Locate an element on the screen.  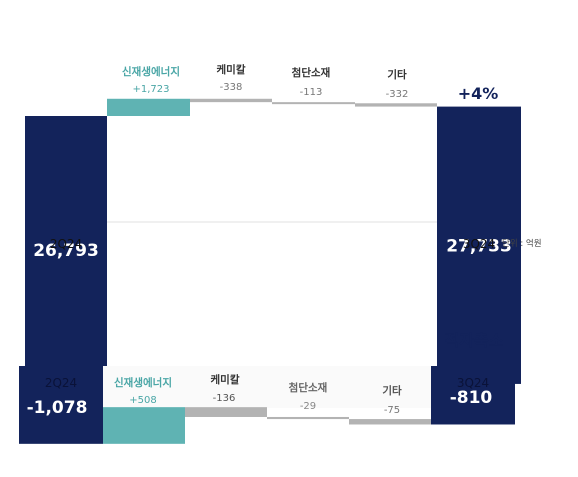
chart2-step-bar-other is located at coordinates (390, 422).